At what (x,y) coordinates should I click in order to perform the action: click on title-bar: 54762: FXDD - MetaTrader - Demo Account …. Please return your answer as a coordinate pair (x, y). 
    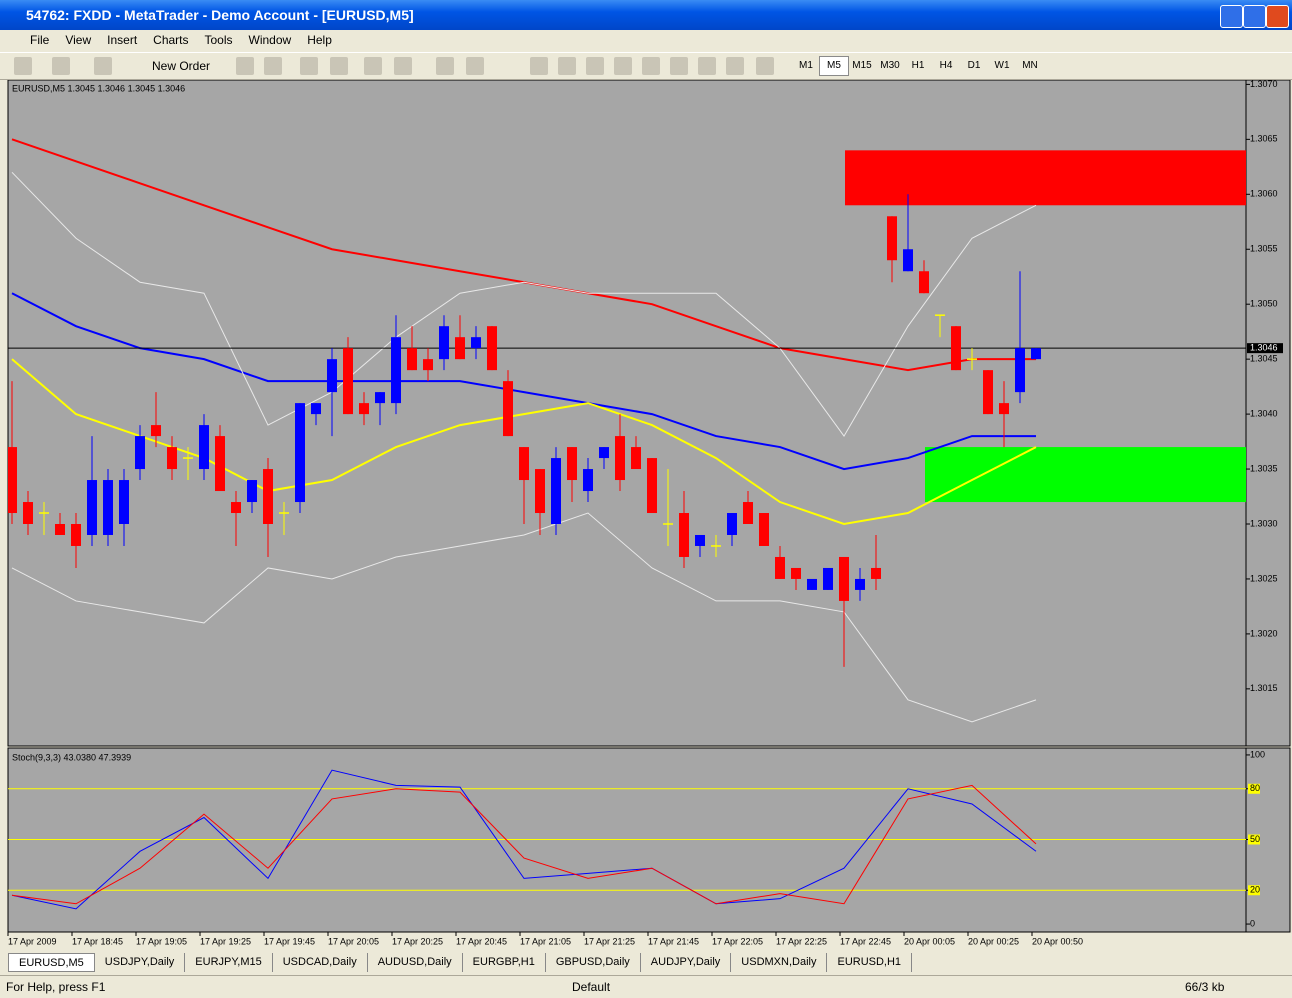
    Looking at the image, I should click on (646, 15).